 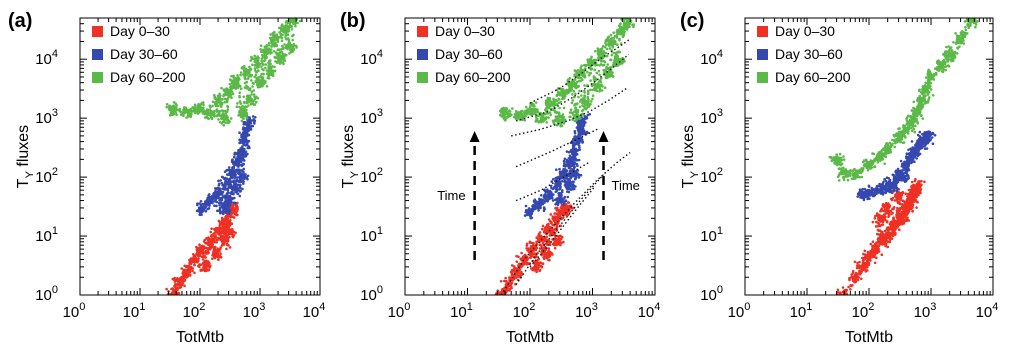 What do you see at coordinates (55, 172) in the screenshot?
I see `tick-exponent: 2` at bounding box center [55, 172].